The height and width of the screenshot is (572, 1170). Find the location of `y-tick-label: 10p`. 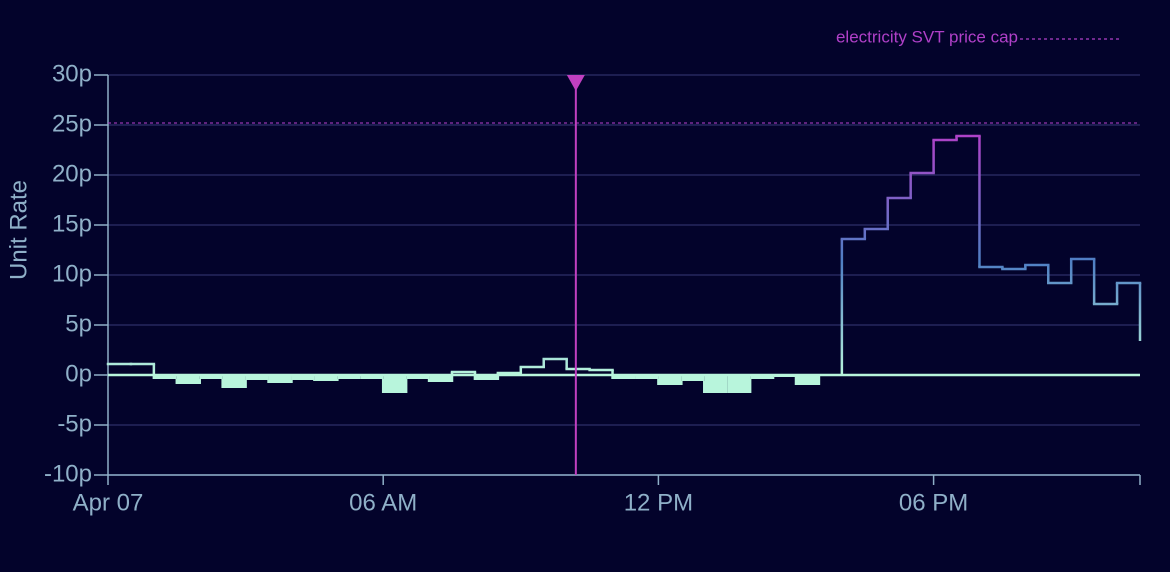

y-tick-label: 10p is located at coordinates (72, 273).